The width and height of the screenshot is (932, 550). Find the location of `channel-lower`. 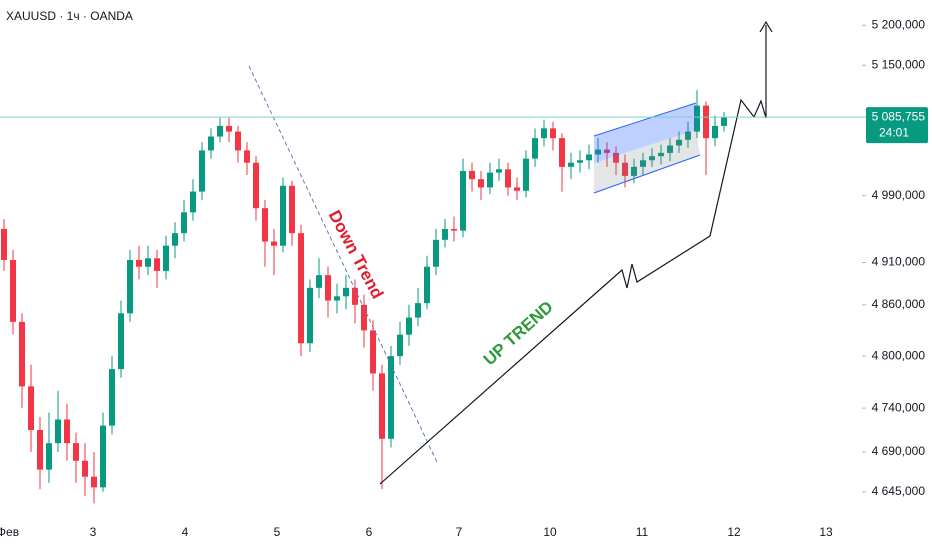

channel-lower is located at coordinates (647, 161).